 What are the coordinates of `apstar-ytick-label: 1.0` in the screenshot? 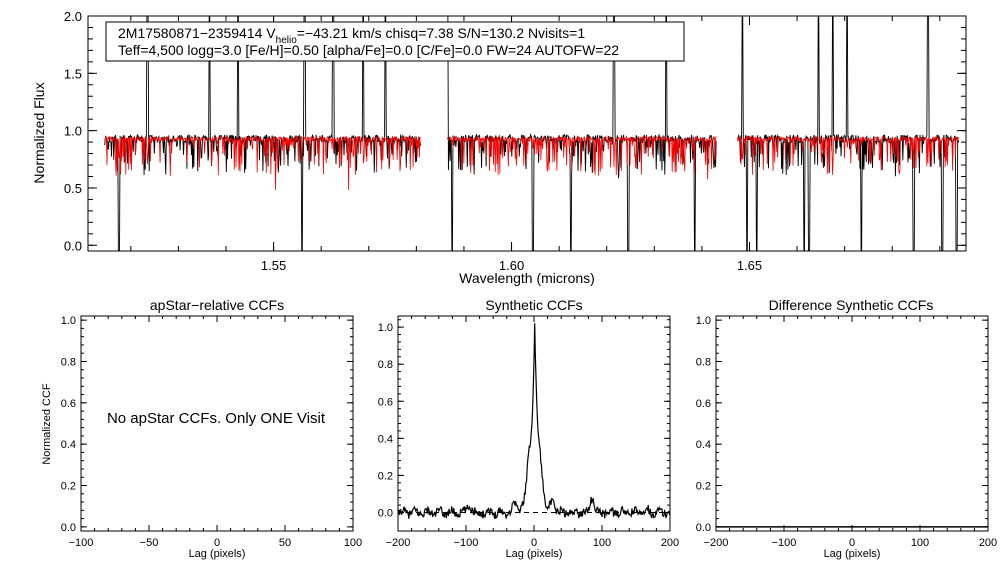 It's located at (68, 321).